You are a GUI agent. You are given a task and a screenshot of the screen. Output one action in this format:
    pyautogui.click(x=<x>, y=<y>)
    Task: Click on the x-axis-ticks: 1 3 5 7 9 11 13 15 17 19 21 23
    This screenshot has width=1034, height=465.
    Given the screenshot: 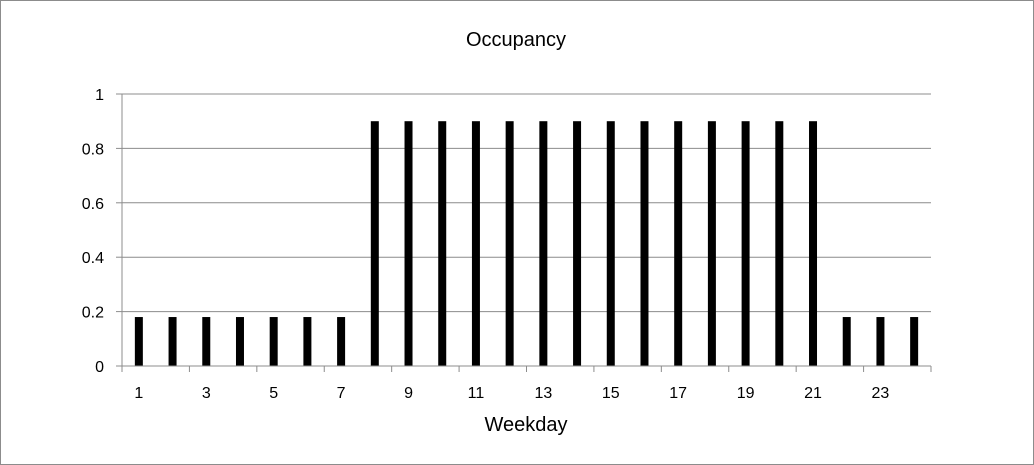 What is the action you would take?
    pyautogui.click(x=526, y=384)
    